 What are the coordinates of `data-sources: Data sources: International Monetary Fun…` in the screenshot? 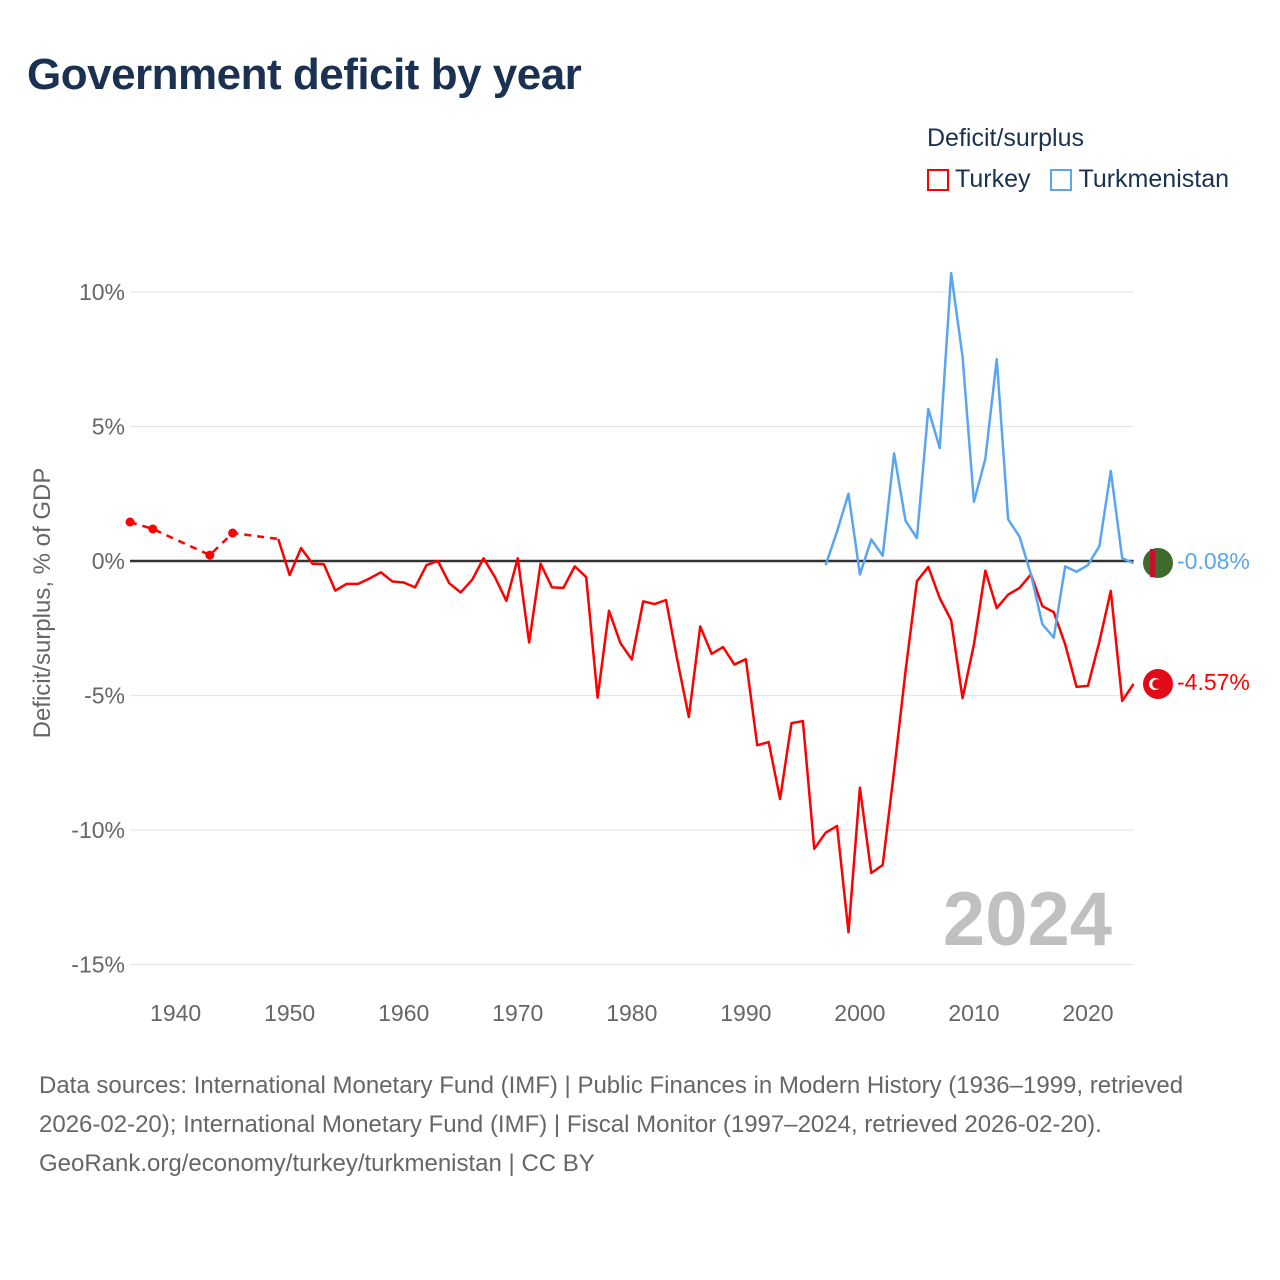 It's located at (611, 1105).